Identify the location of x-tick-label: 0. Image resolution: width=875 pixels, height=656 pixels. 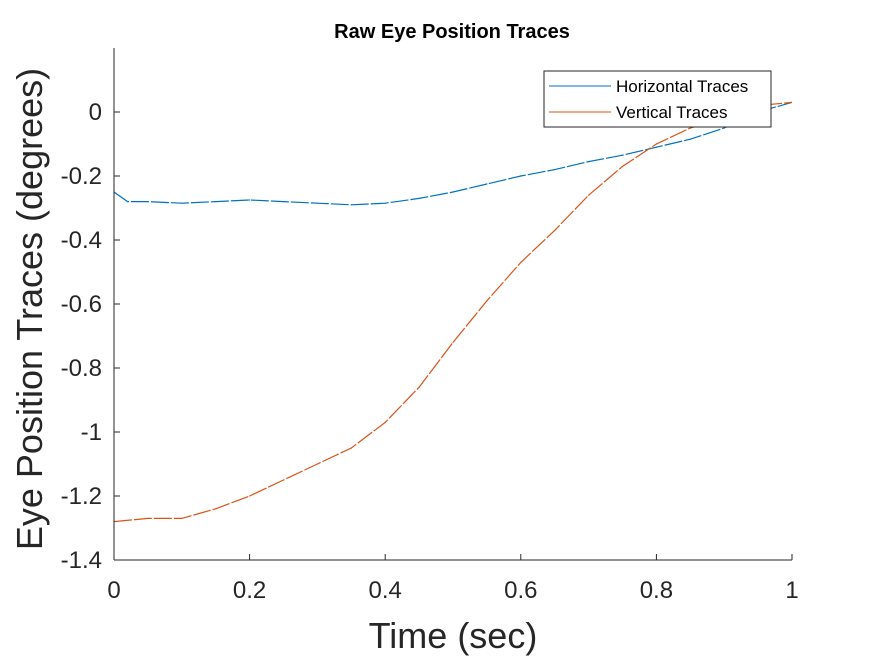
(113, 590).